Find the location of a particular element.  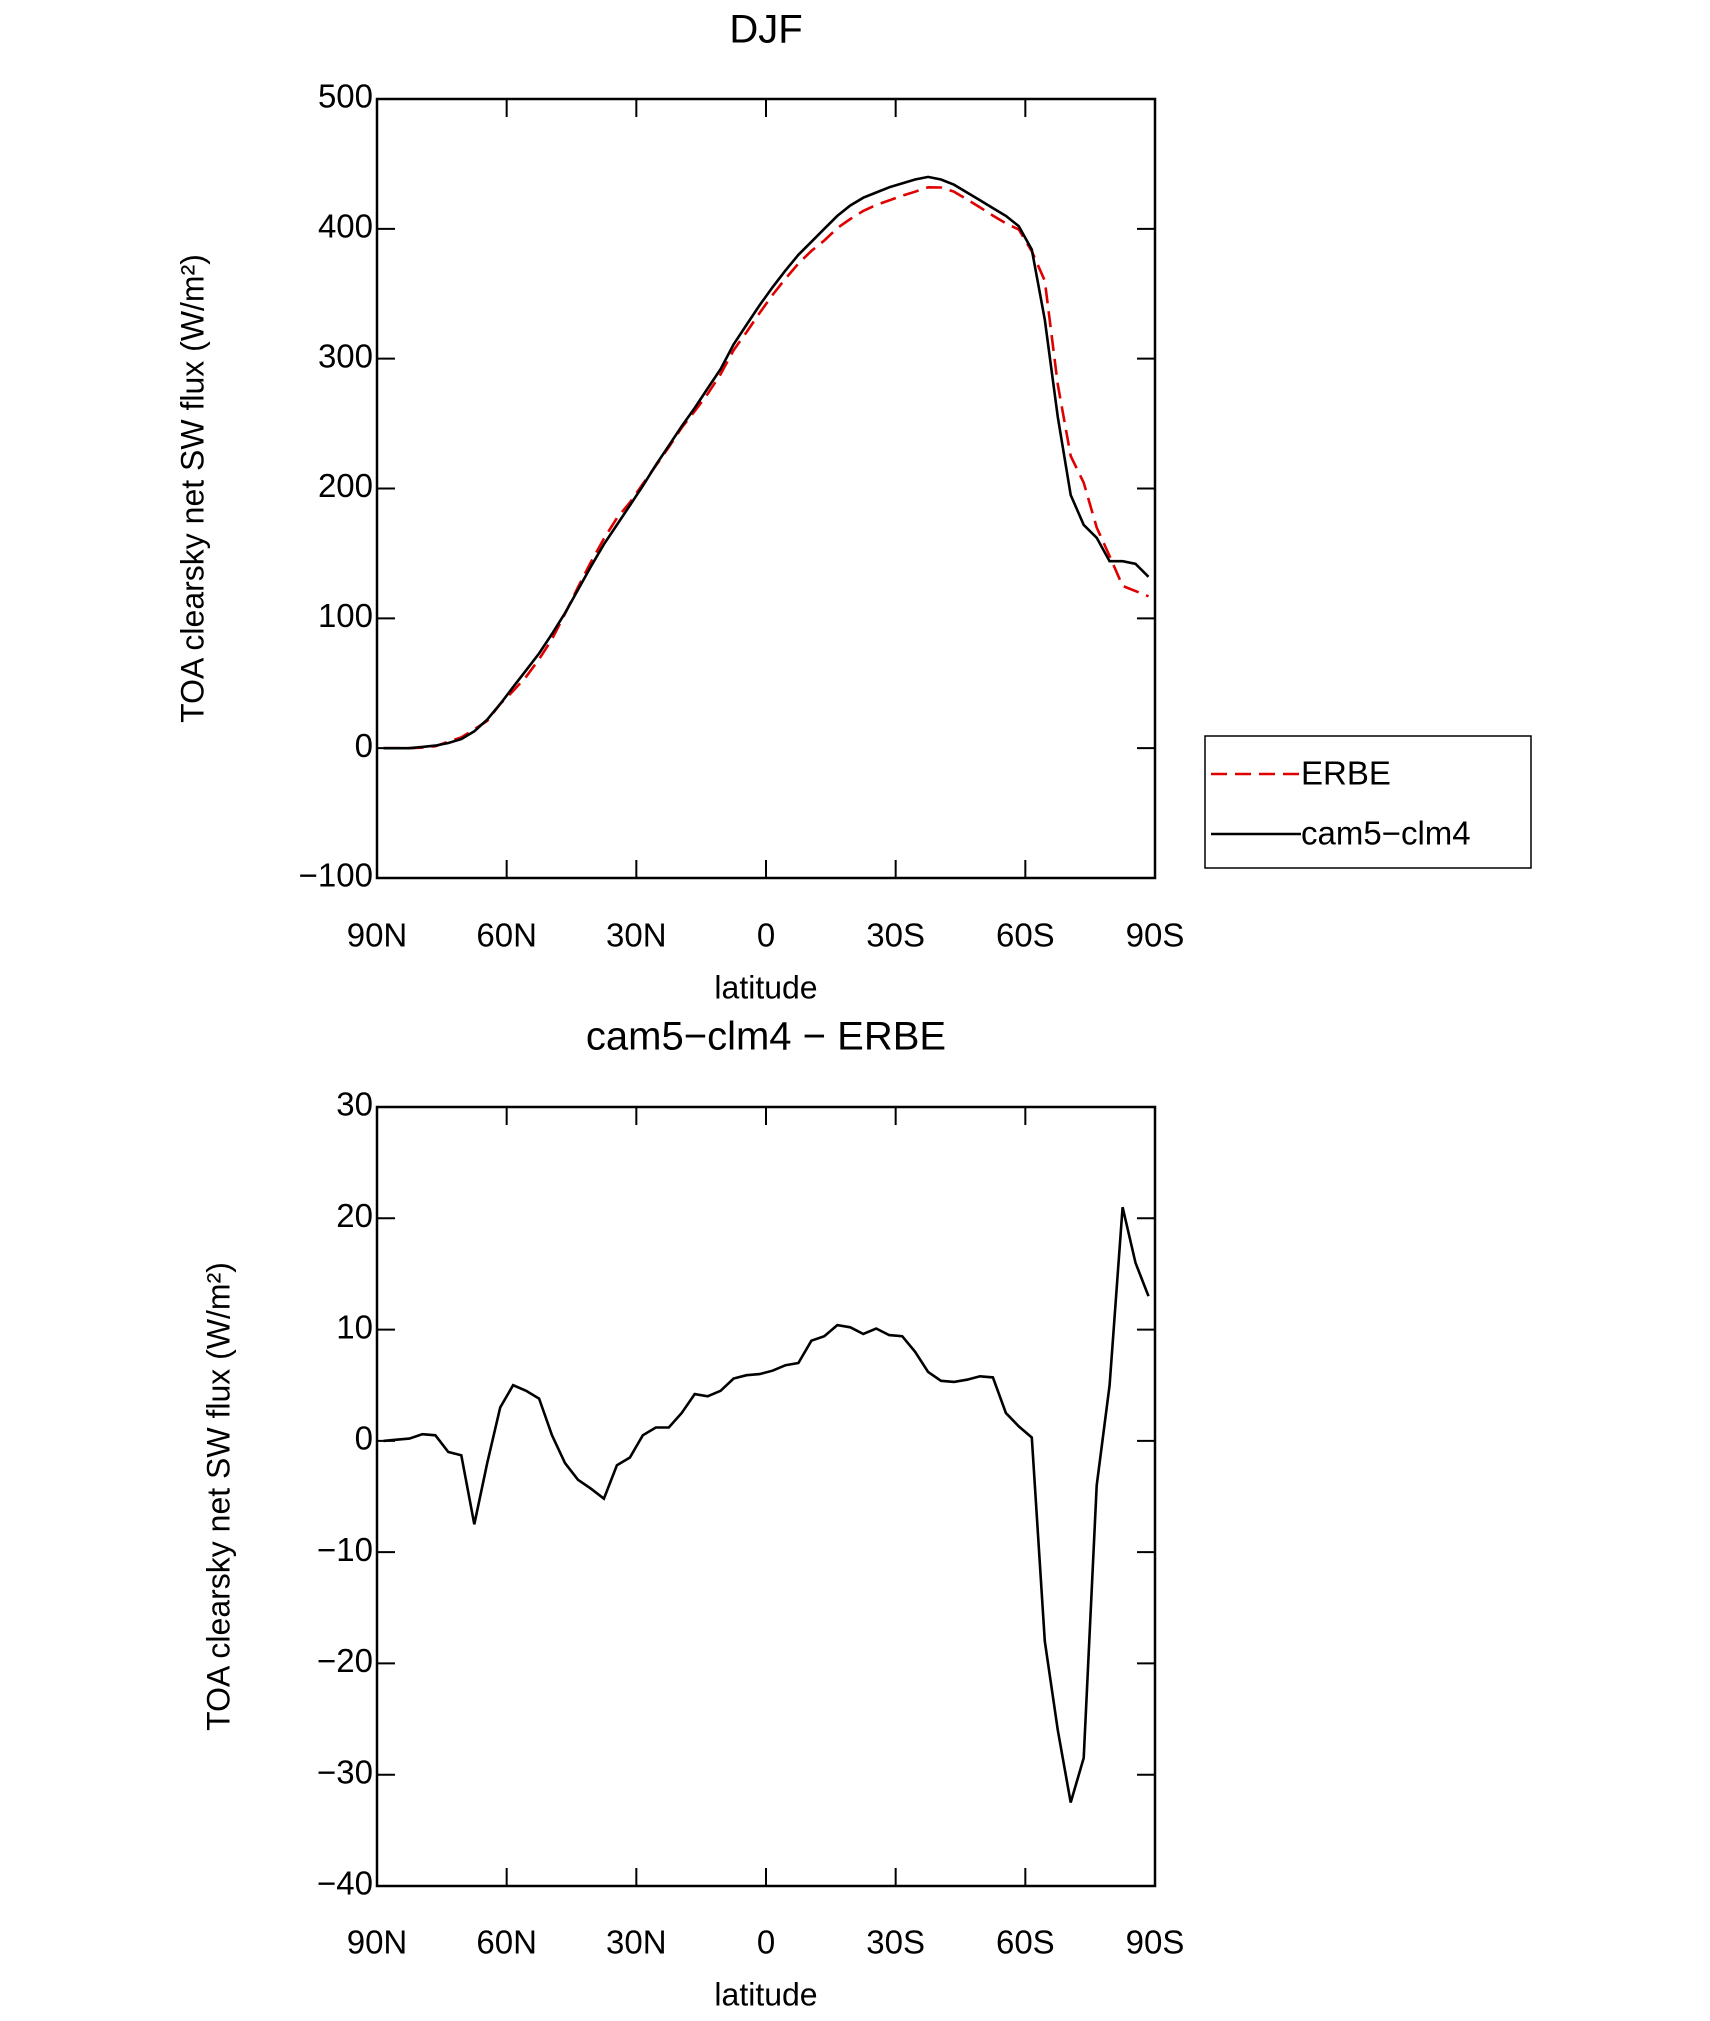

y-tick-label: −40 is located at coordinates (345, 1883).